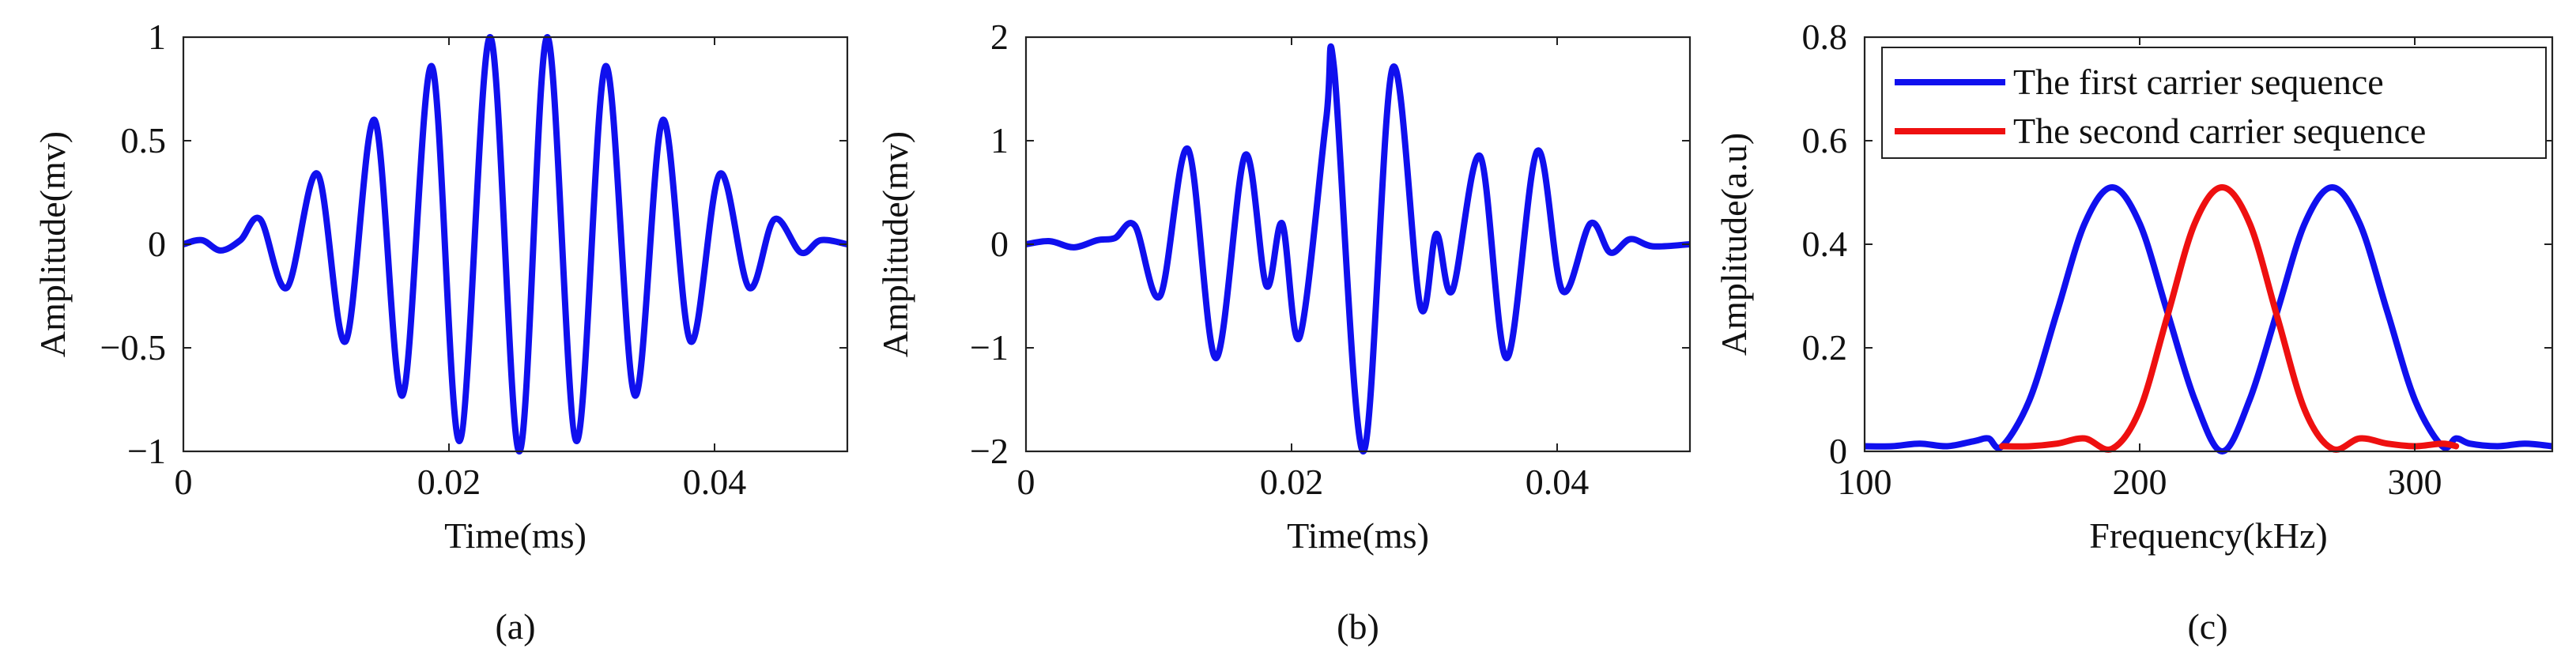  I want to click on y-axis-label: Amplitude(a.u), so click(1734, 244).